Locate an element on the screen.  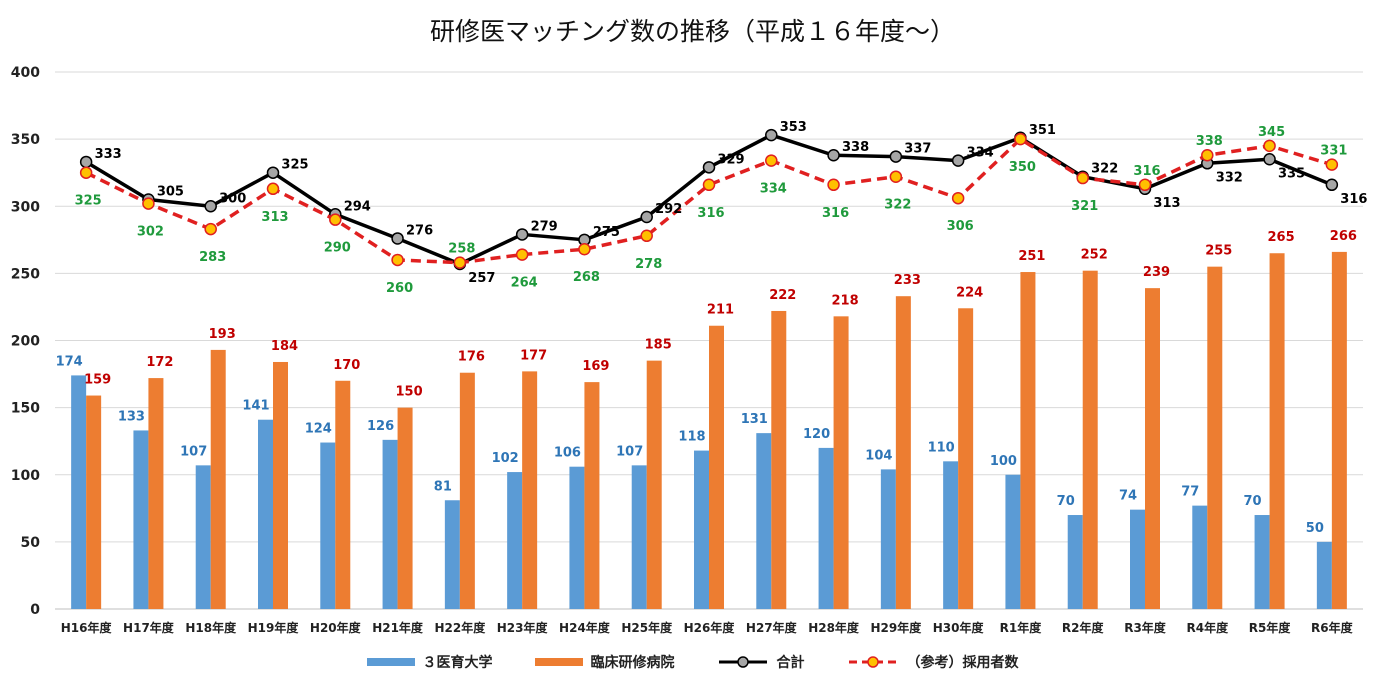
x-tick-label: H18年度 is located at coordinates (211, 627).